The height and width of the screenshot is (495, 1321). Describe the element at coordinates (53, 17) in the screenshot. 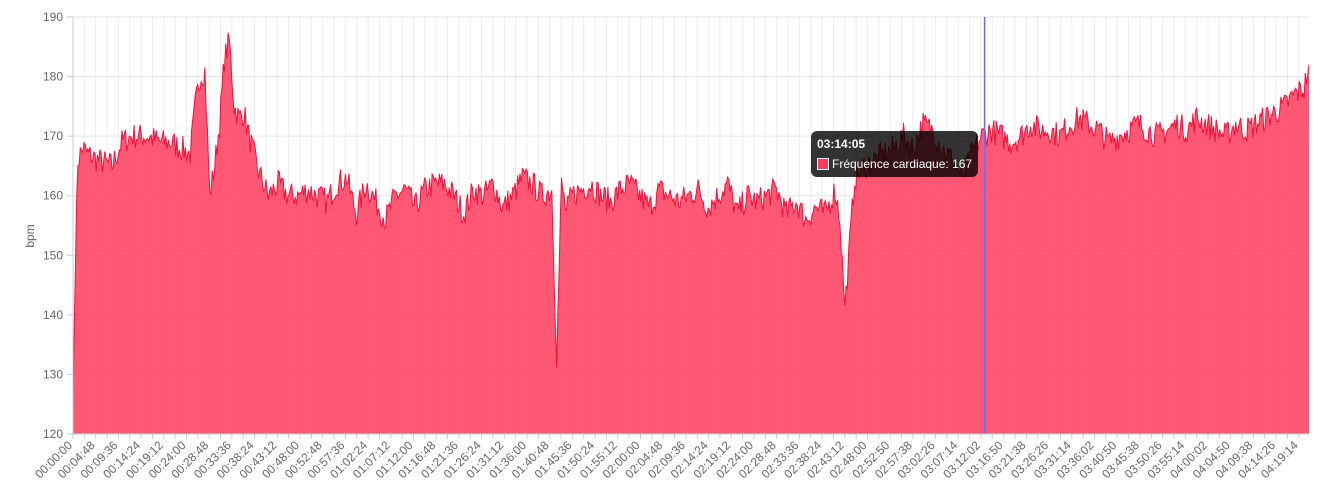

I see `y-tick-label: 190` at that location.